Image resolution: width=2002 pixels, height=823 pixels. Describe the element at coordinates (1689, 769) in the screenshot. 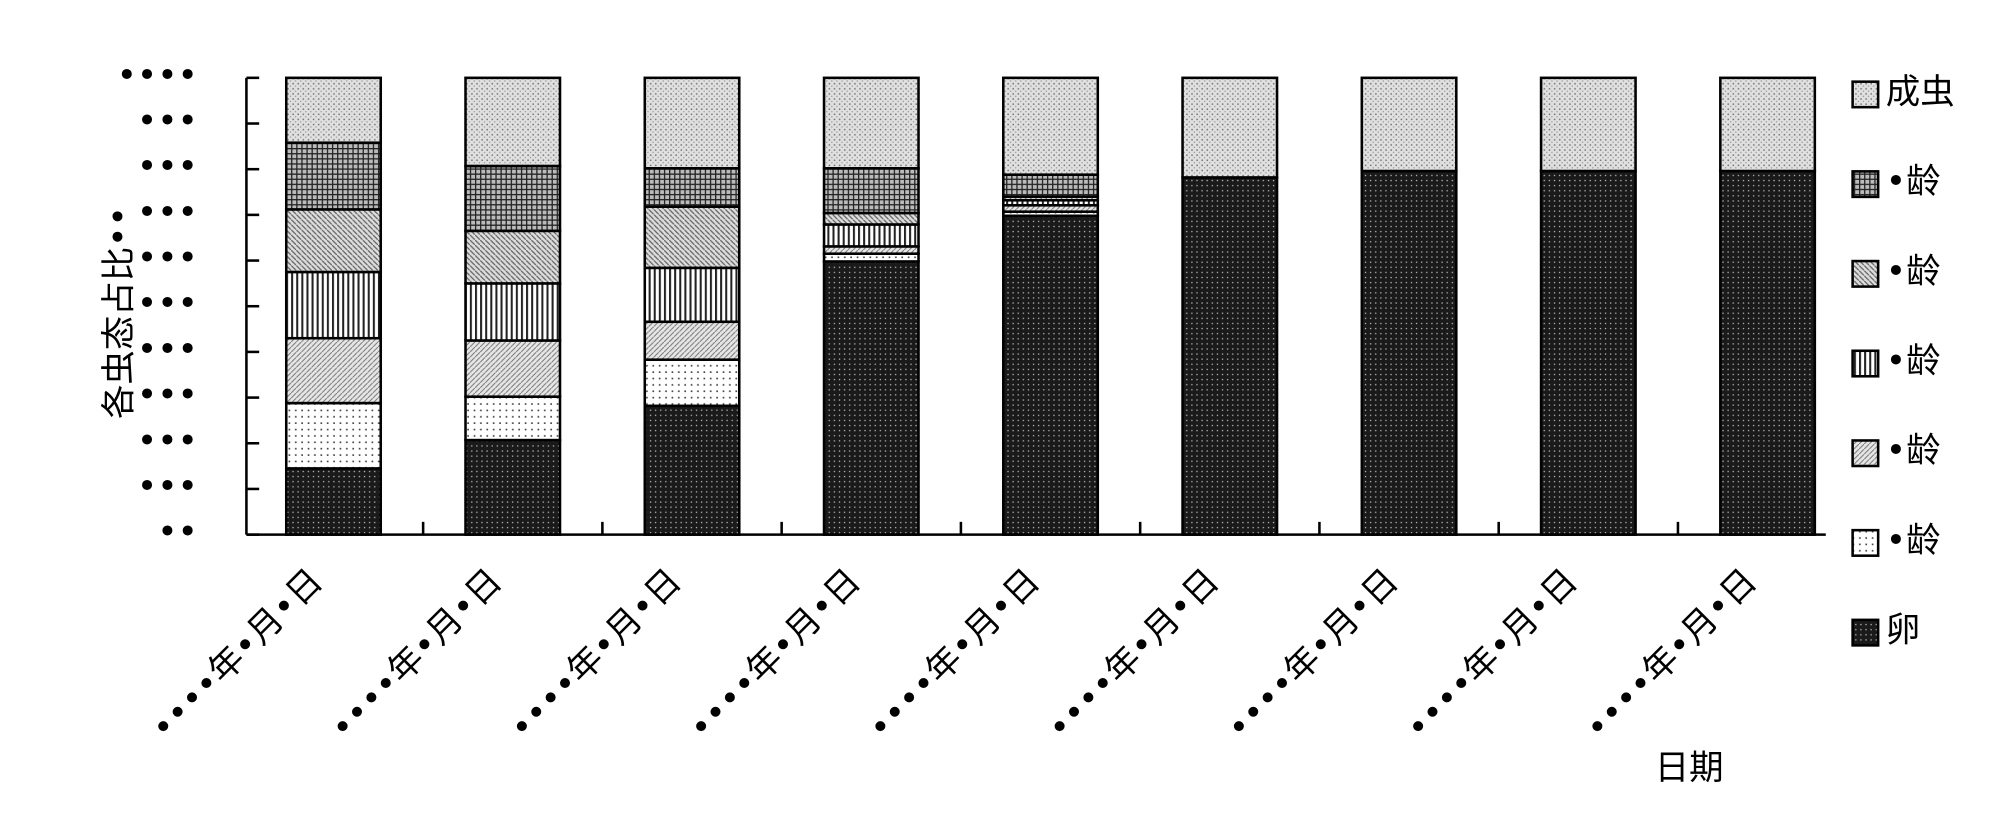

I see `x-axis-label: 日期` at that location.